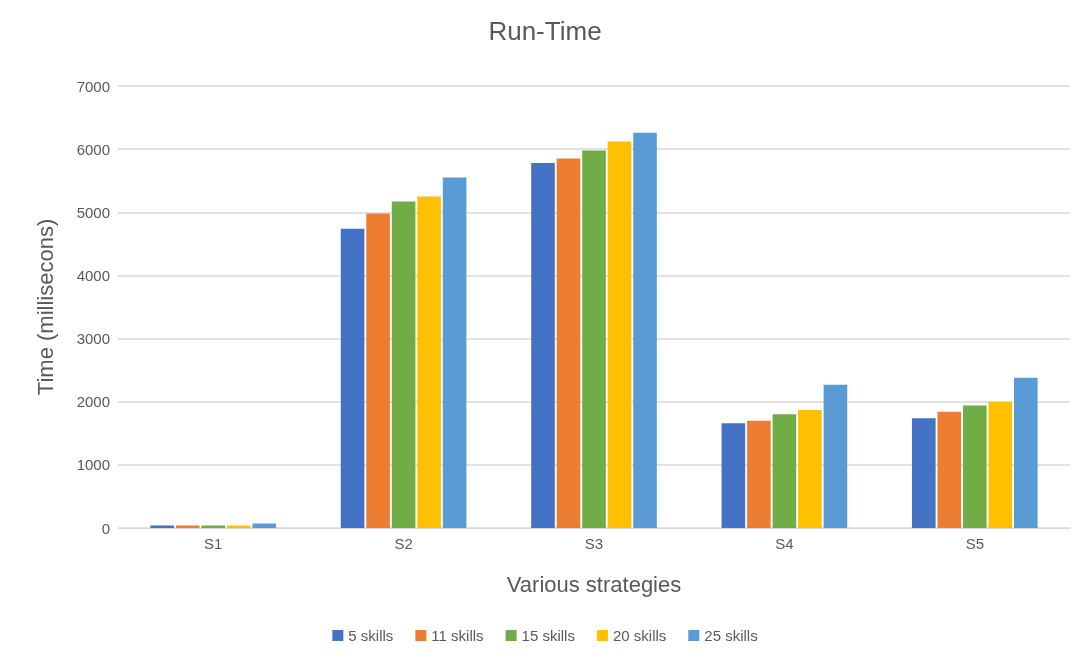  What do you see at coordinates (548, 635) in the screenshot?
I see `legend-label: 15 skills` at bounding box center [548, 635].